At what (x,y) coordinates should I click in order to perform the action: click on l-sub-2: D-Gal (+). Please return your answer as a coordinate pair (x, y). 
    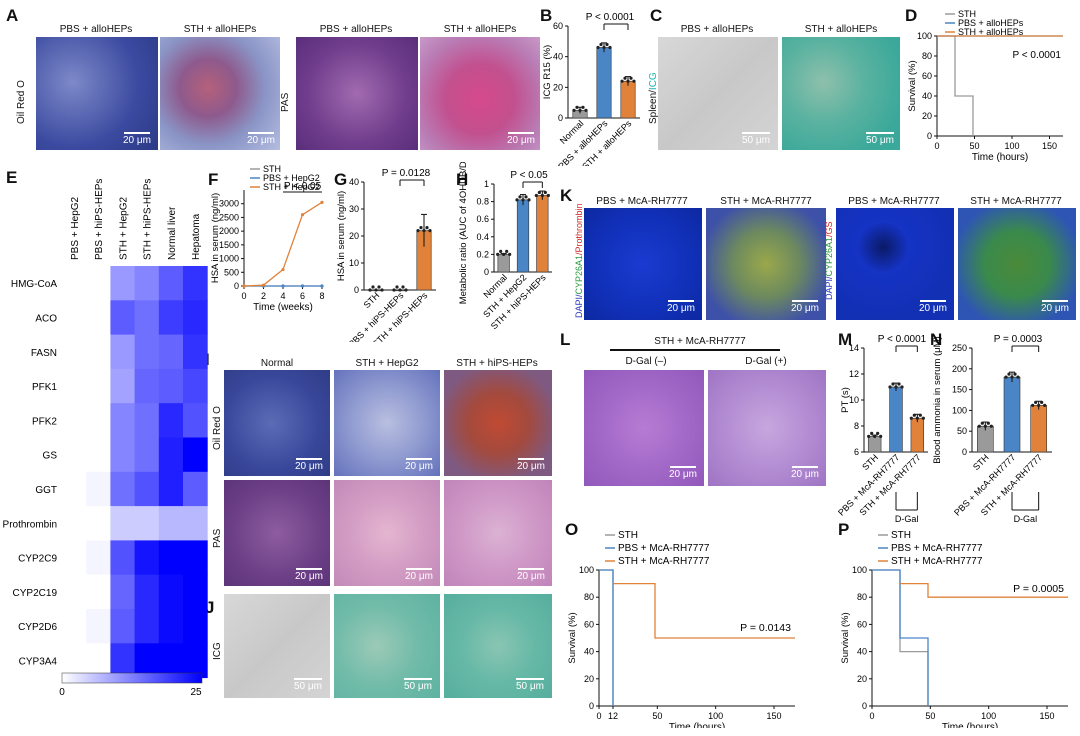
    Looking at the image, I should click on (766, 361).